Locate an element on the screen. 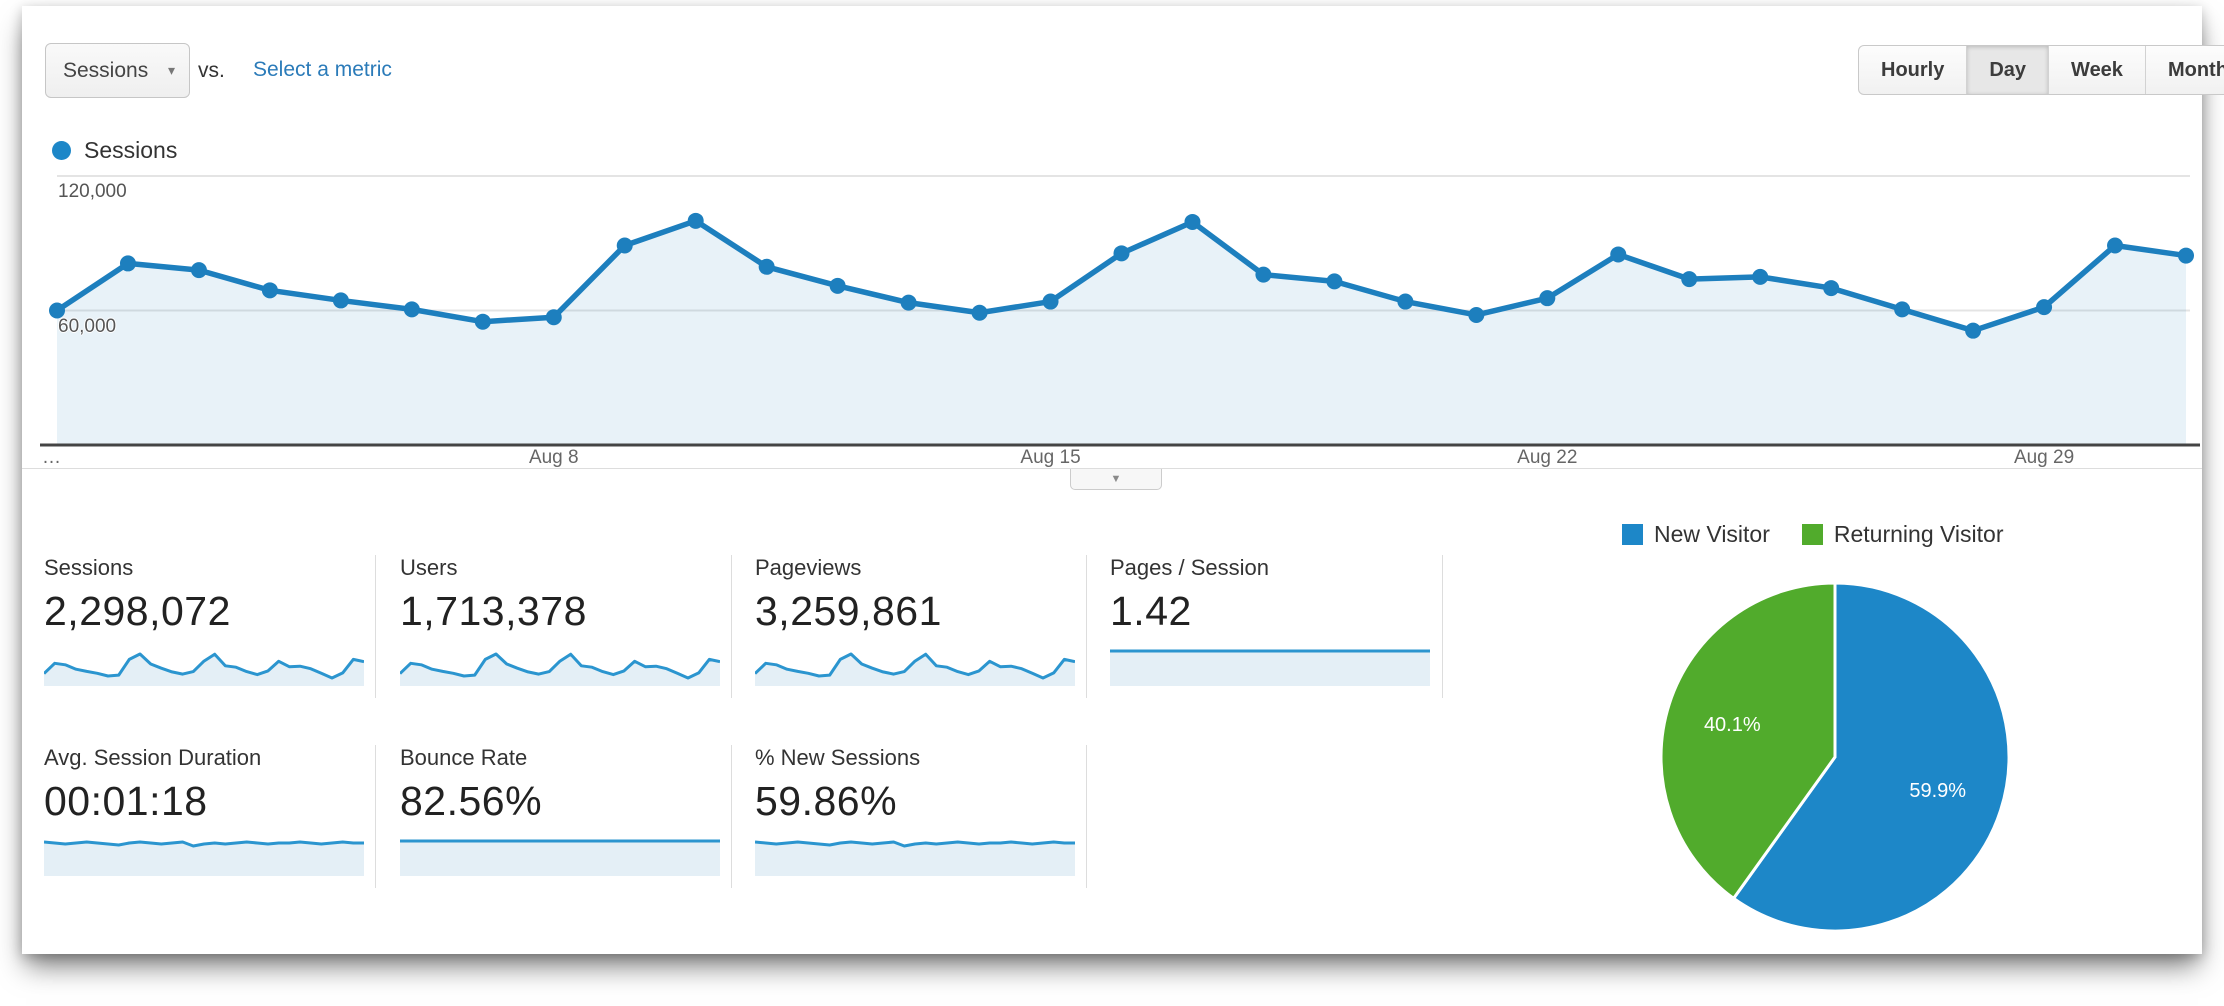 The height and width of the screenshot is (1006, 2224). scorecard: Users 1,713,378 is located at coordinates (564, 623).